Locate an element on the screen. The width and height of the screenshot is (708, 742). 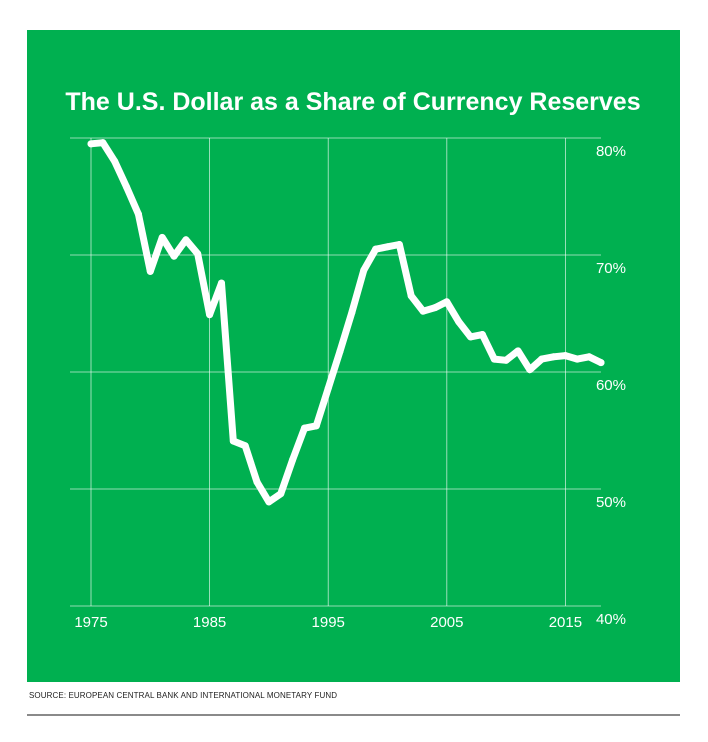
y-tick-label: 80% is located at coordinates (611, 151).